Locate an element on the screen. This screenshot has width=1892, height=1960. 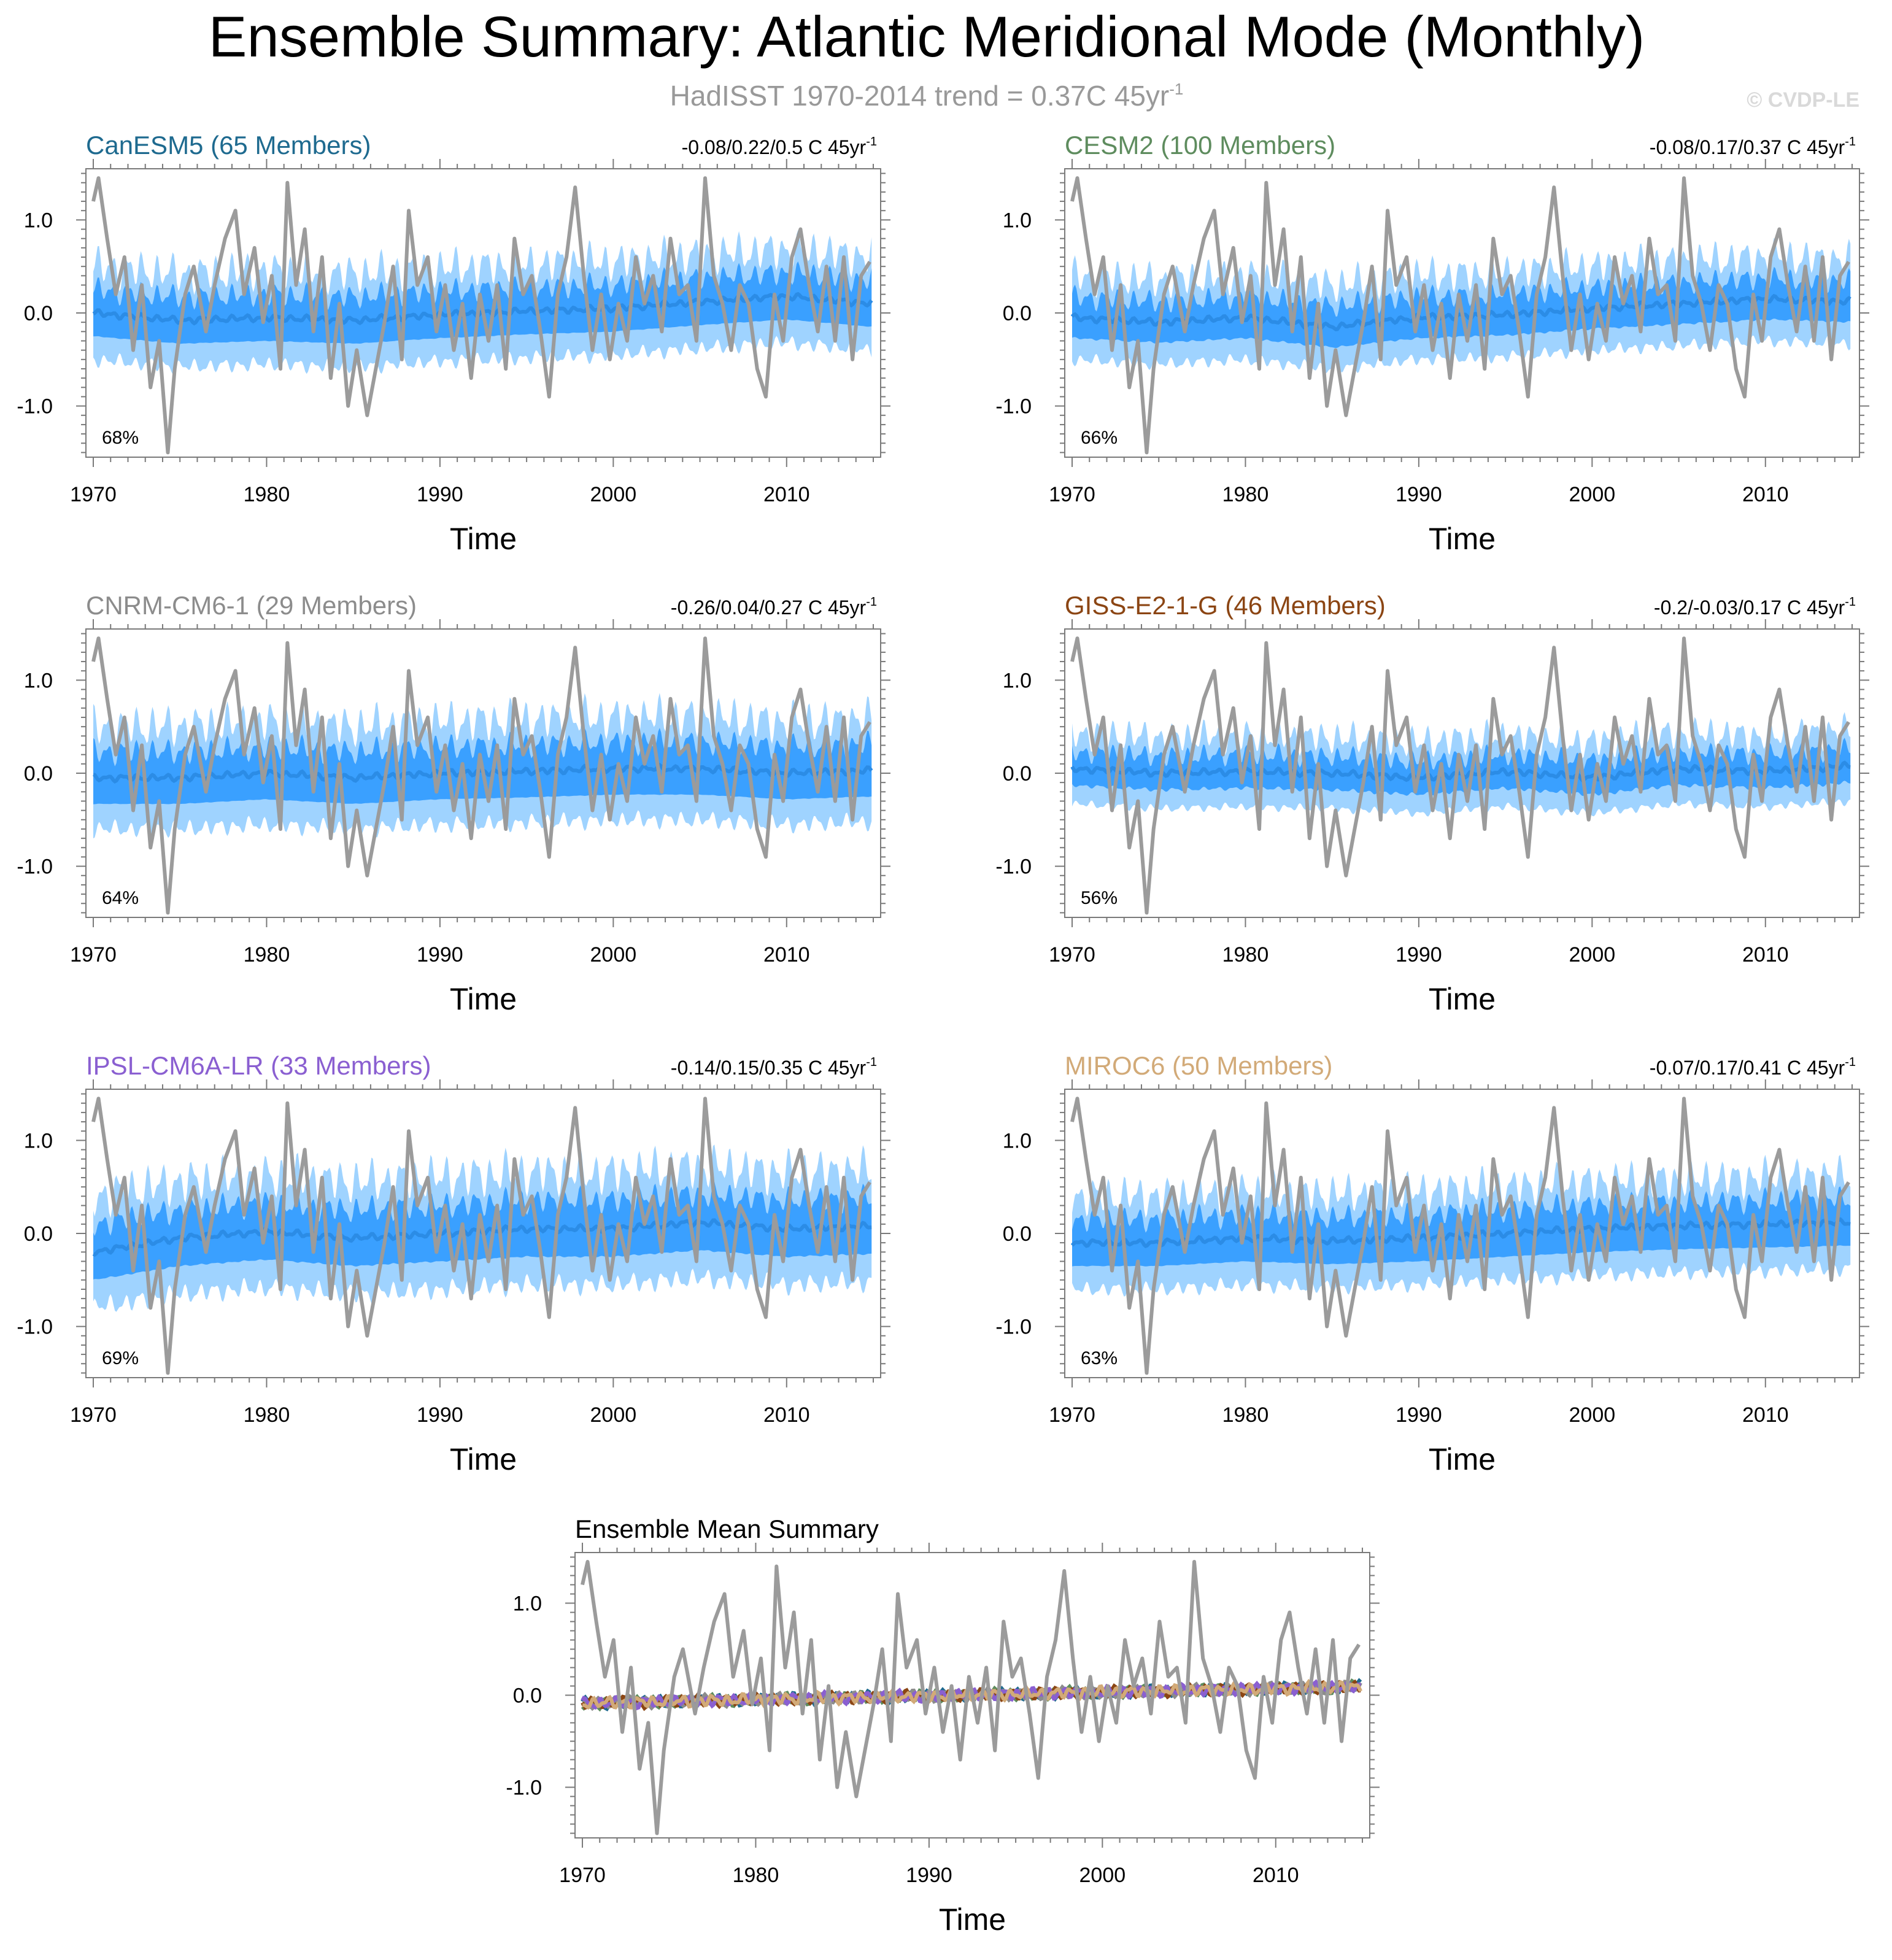
trend-value: -0.07/0.17/0.41 C 45yr is located at coordinates (1747, 1068).